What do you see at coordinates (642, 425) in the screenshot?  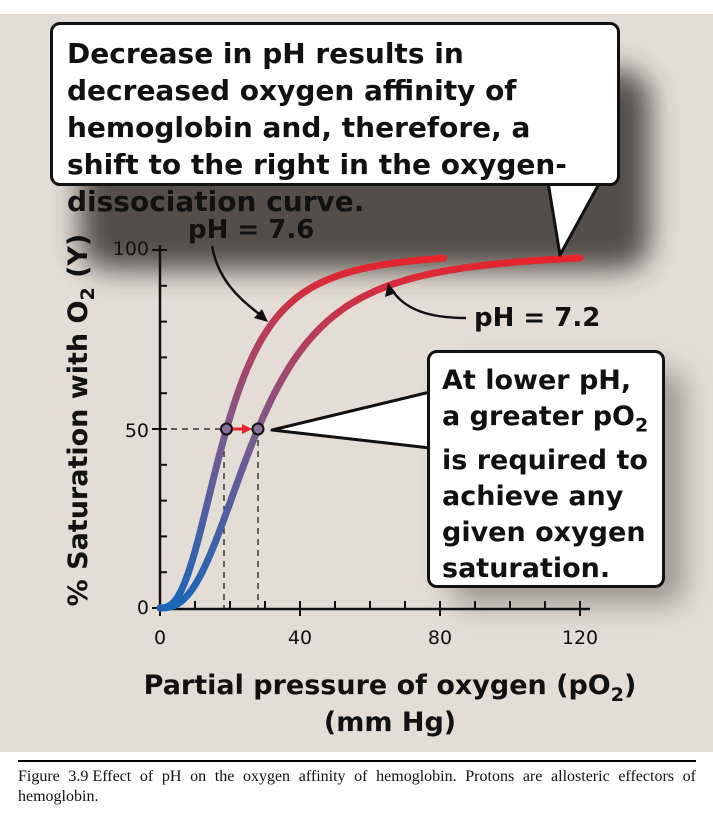 I see `callout-right-subscript: 2` at bounding box center [642, 425].